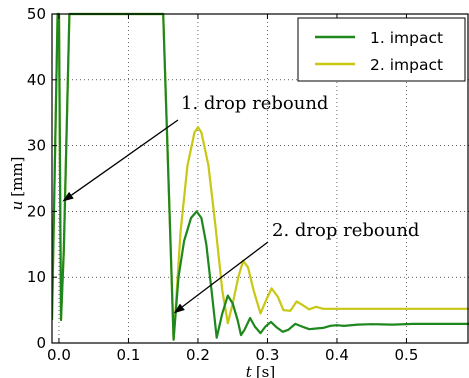 Image resolution: width=469 pixels, height=378 pixels. I want to click on y-tick-label: 50, so click(36, 14).